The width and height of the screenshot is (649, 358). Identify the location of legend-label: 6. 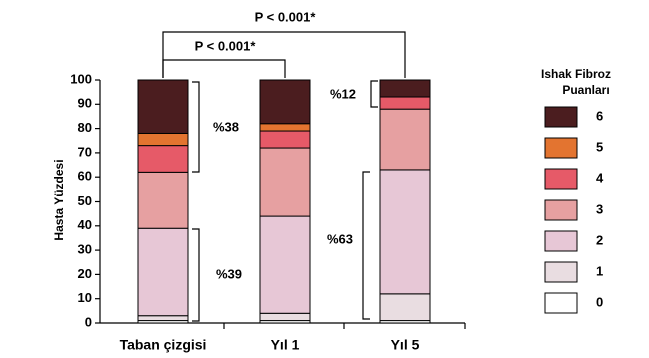
(599, 115).